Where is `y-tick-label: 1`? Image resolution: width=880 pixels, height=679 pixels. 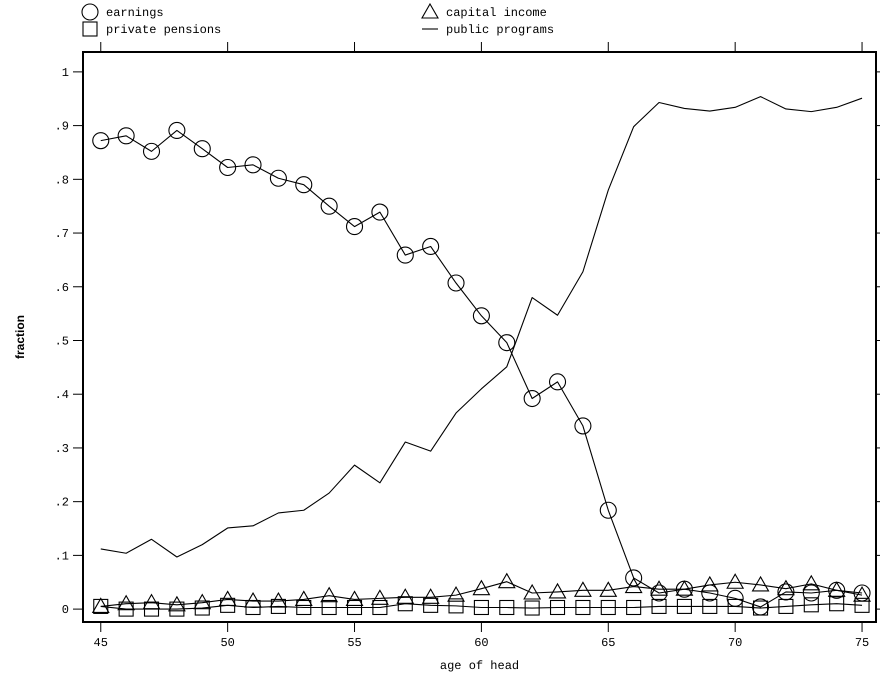
y-tick-label: 1 is located at coordinates (65, 73).